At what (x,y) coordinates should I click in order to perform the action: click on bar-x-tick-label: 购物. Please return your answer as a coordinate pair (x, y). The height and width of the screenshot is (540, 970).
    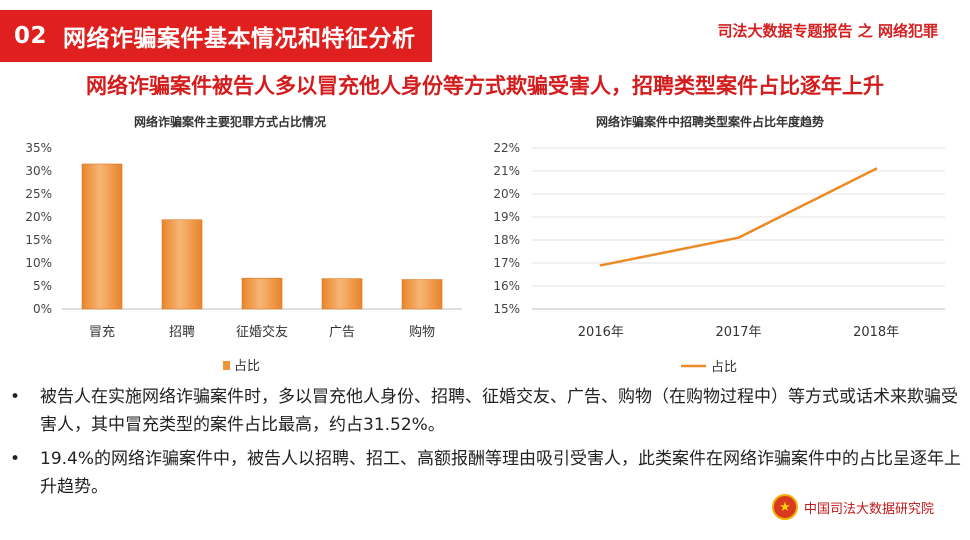
    Looking at the image, I should click on (422, 332).